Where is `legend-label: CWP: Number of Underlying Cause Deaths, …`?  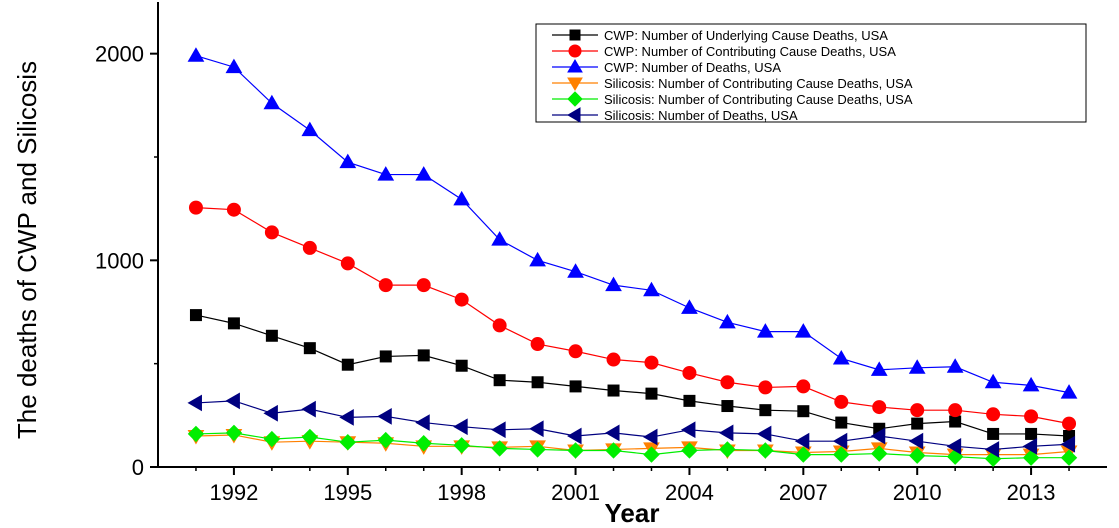 legend-label: CWP: Number of Underlying Cause Deaths, … is located at coordinates (746, 35).